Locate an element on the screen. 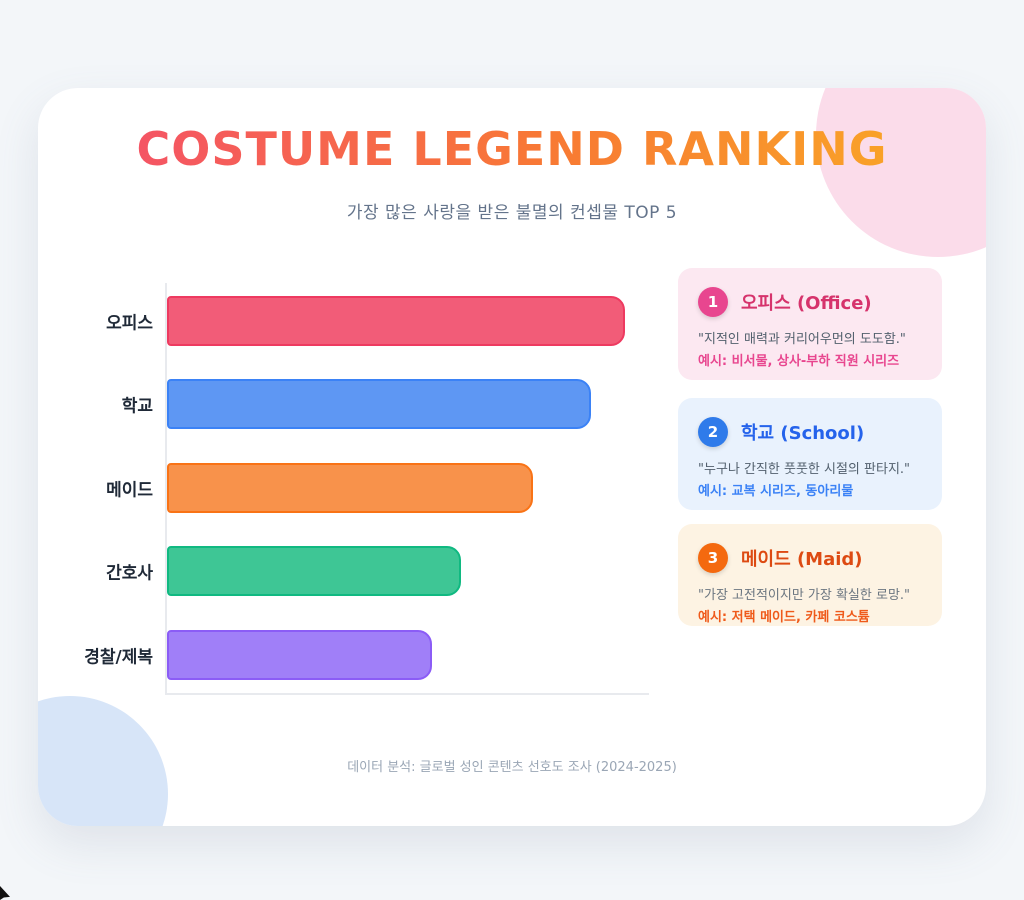  bar-school is located at coordinates (379, 404).